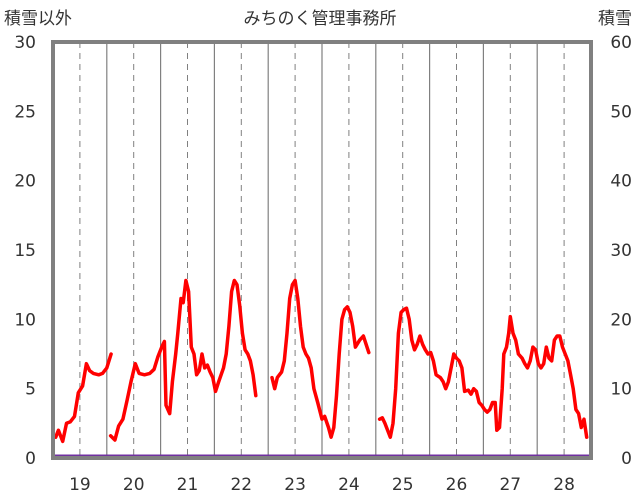 This screenshot has width=636, height=501. Describe the element at coordinates (457, 485) in the screenshot. I see `x-tick-label: 26` at that location.